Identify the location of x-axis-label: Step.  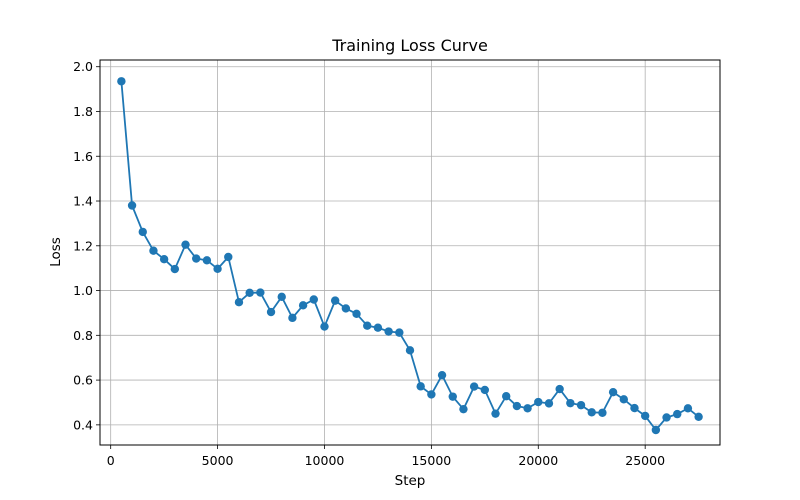
(410, 481).